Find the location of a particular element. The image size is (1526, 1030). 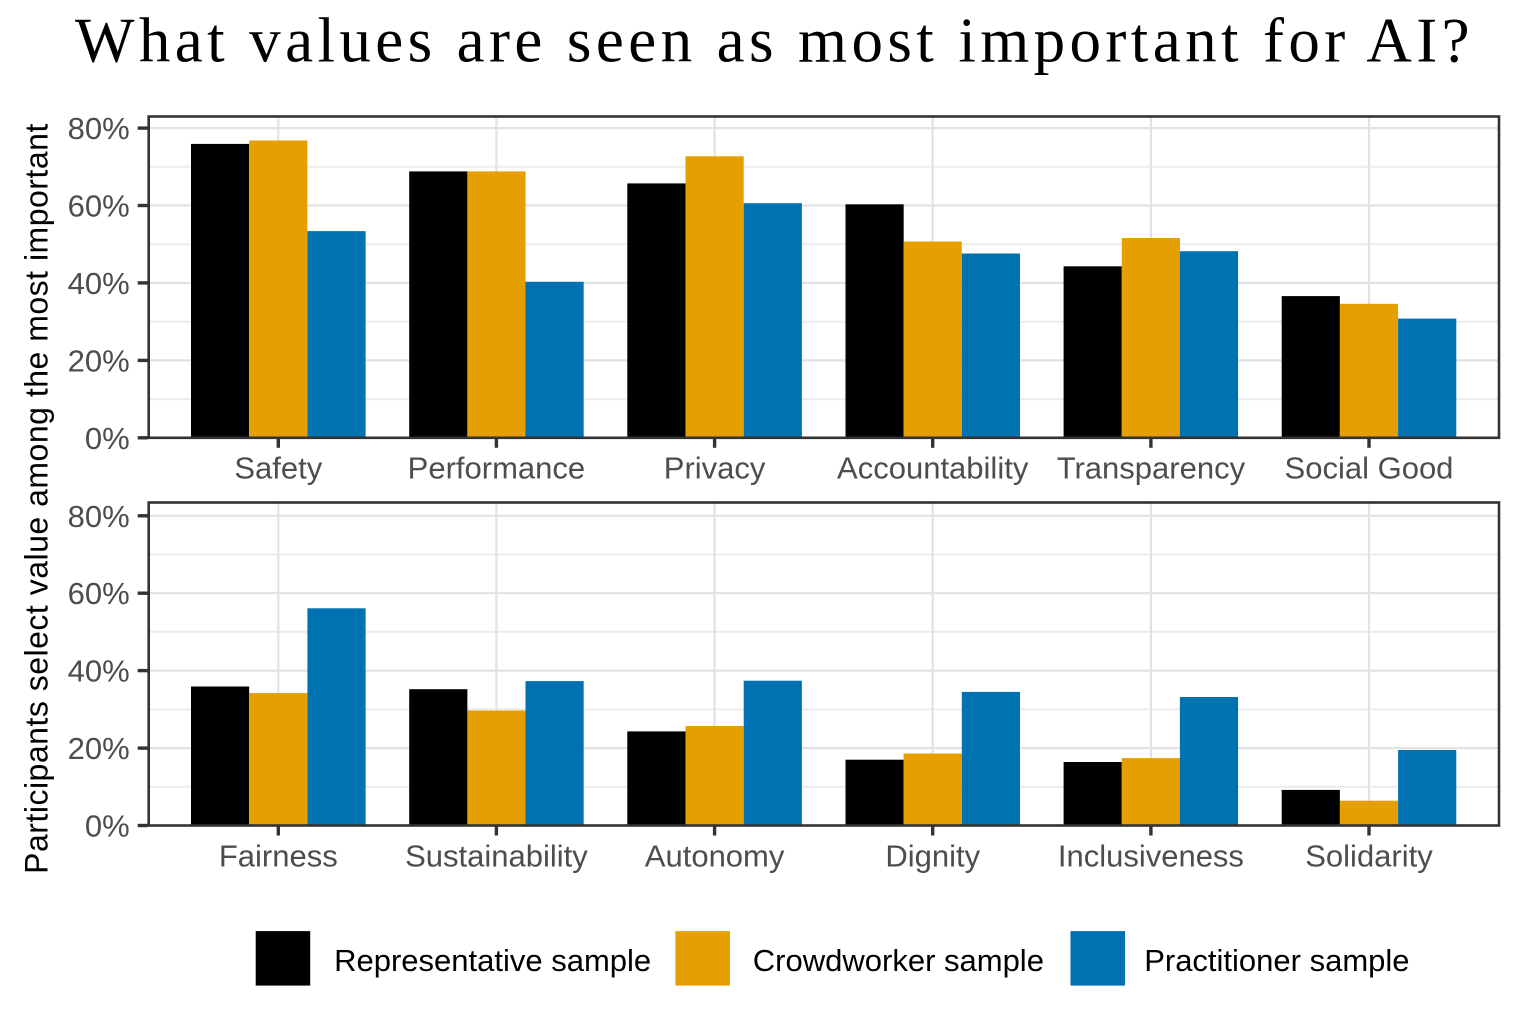

svg-text: Sustainability is located at coordinates (496, 855).